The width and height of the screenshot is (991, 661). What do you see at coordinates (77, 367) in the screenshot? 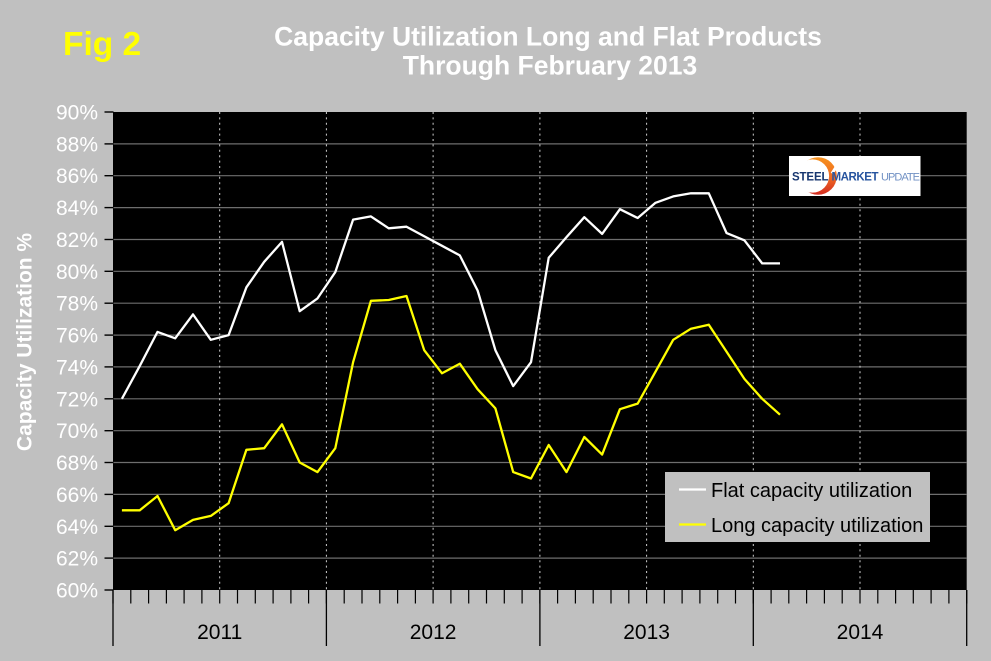
I see `svg-text: 74%` at bounding box center [77, 367].